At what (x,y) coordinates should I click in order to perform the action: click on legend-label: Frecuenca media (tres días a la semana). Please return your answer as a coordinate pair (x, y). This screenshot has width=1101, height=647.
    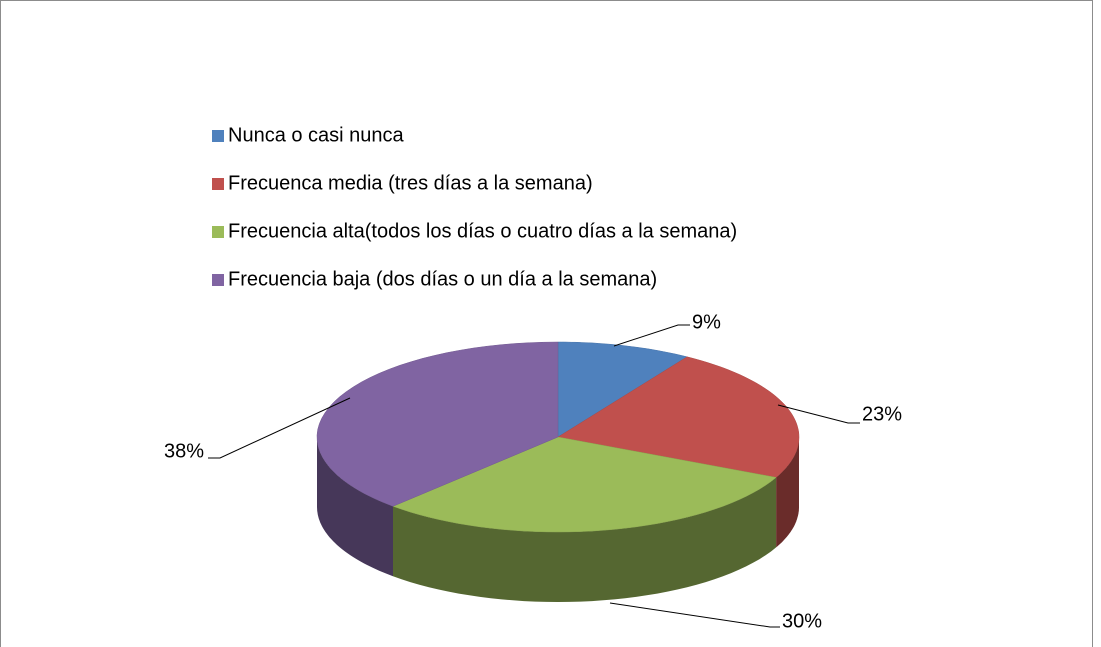
    Looking at the image, I should click on (410, 183).